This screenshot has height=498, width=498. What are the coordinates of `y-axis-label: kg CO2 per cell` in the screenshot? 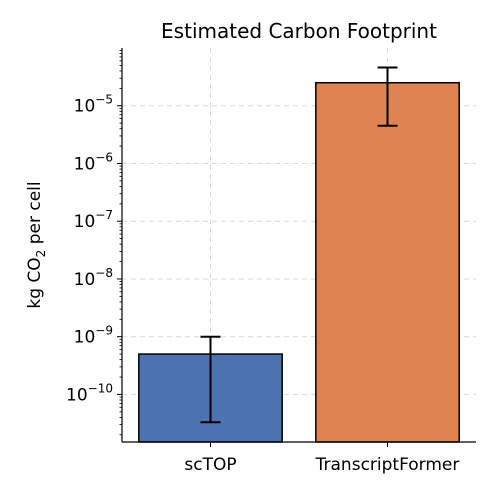 It's located at (36, 244).